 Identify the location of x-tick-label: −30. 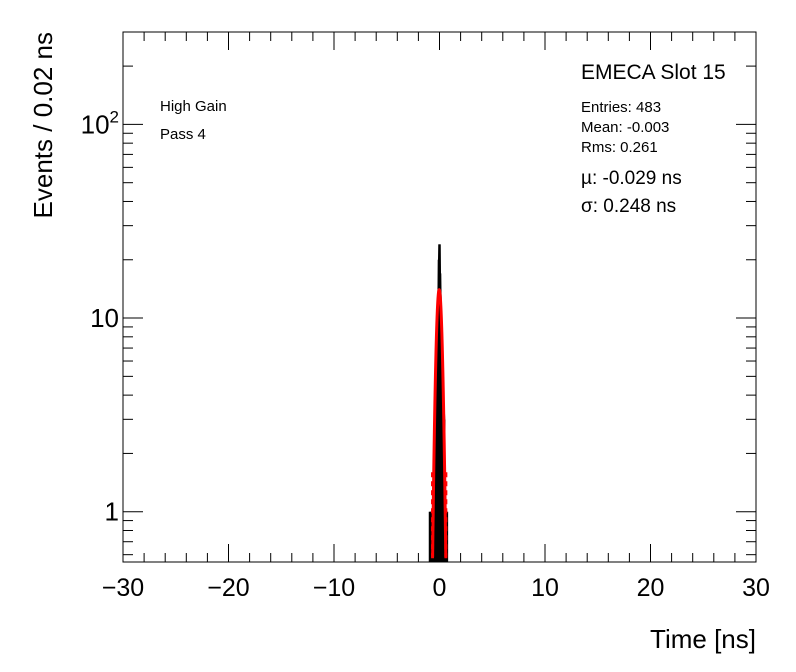
(123, 588).